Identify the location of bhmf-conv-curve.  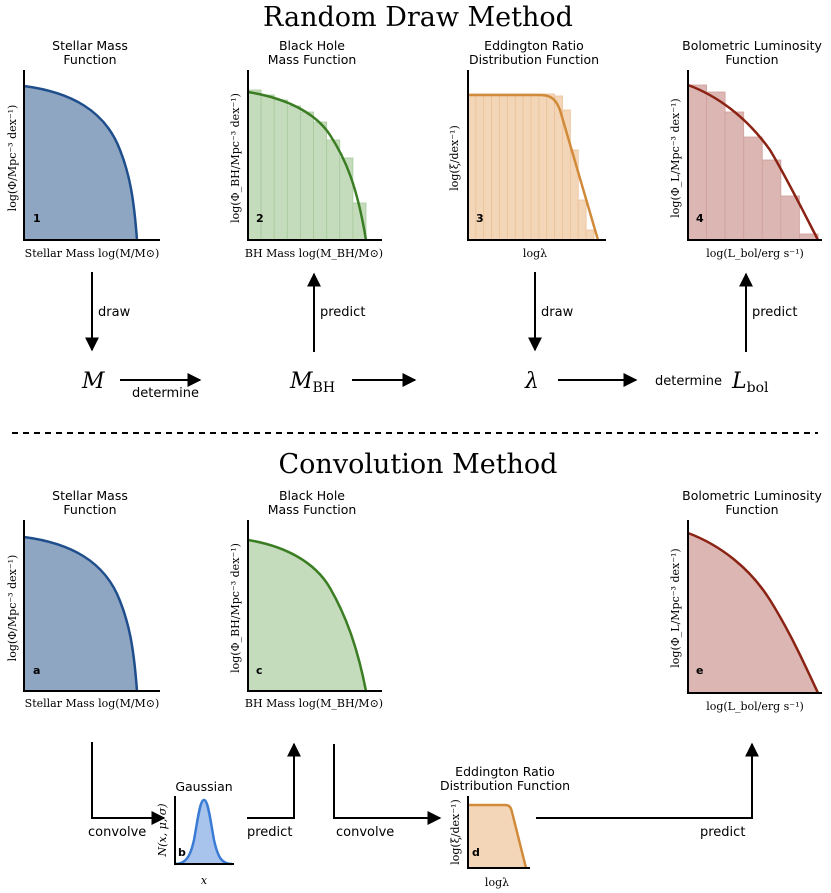
(307, 615).